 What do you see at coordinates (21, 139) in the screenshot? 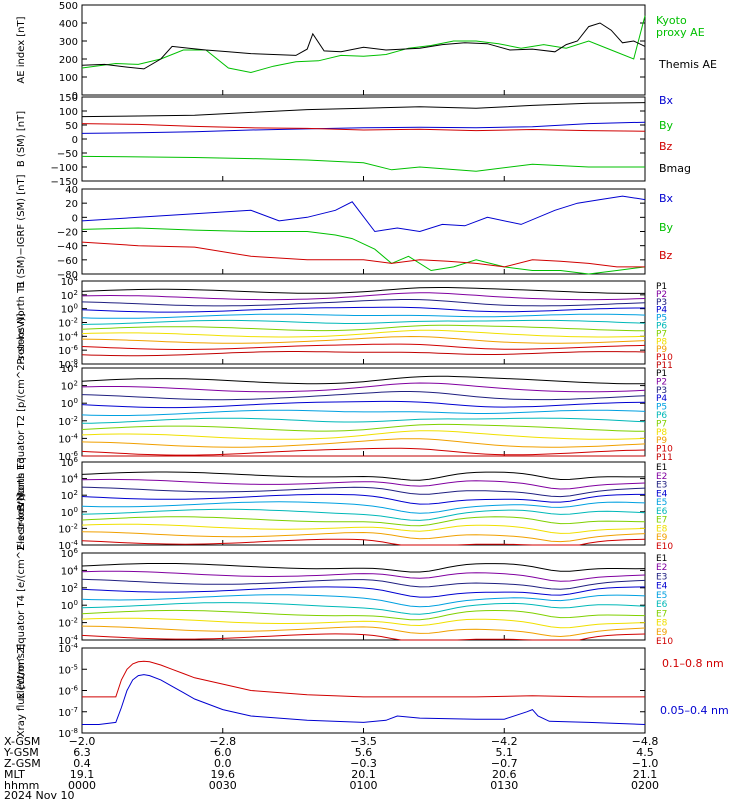
I see `y-axis-label: B (SM) [nT]` at bounding box center [21, 139].